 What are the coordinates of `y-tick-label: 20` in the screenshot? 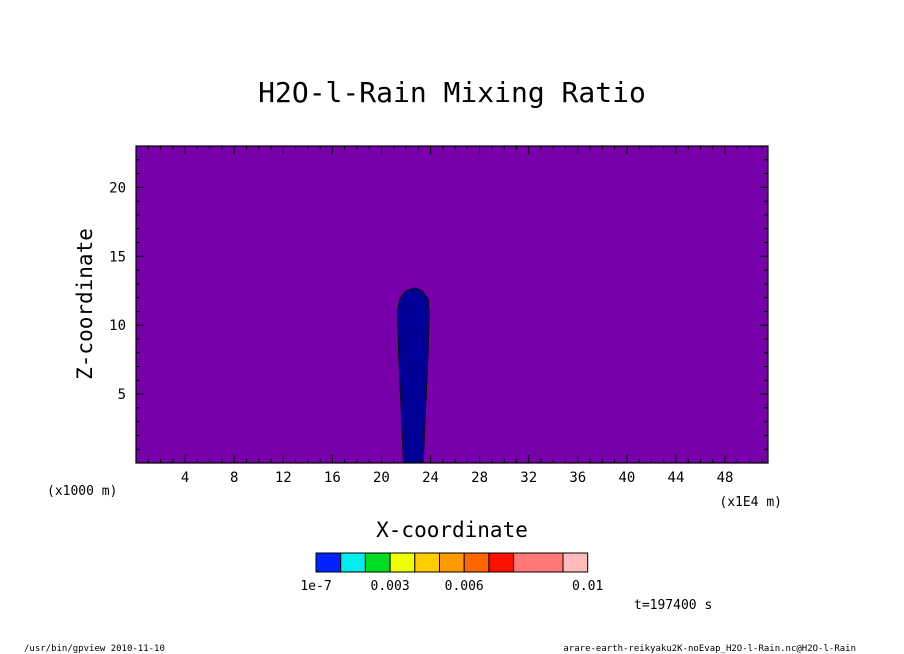 It's located at (117, 188).